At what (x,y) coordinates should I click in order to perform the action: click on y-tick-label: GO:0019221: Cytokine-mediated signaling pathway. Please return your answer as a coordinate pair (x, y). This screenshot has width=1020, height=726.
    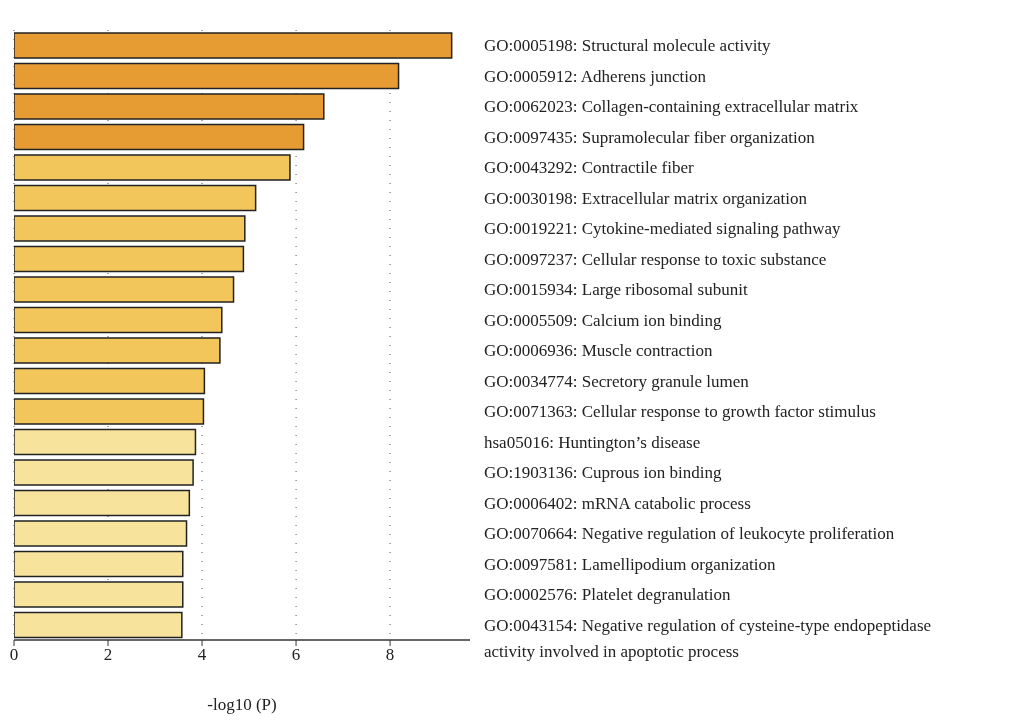
    Looking at the image, I should click on (662, 229).